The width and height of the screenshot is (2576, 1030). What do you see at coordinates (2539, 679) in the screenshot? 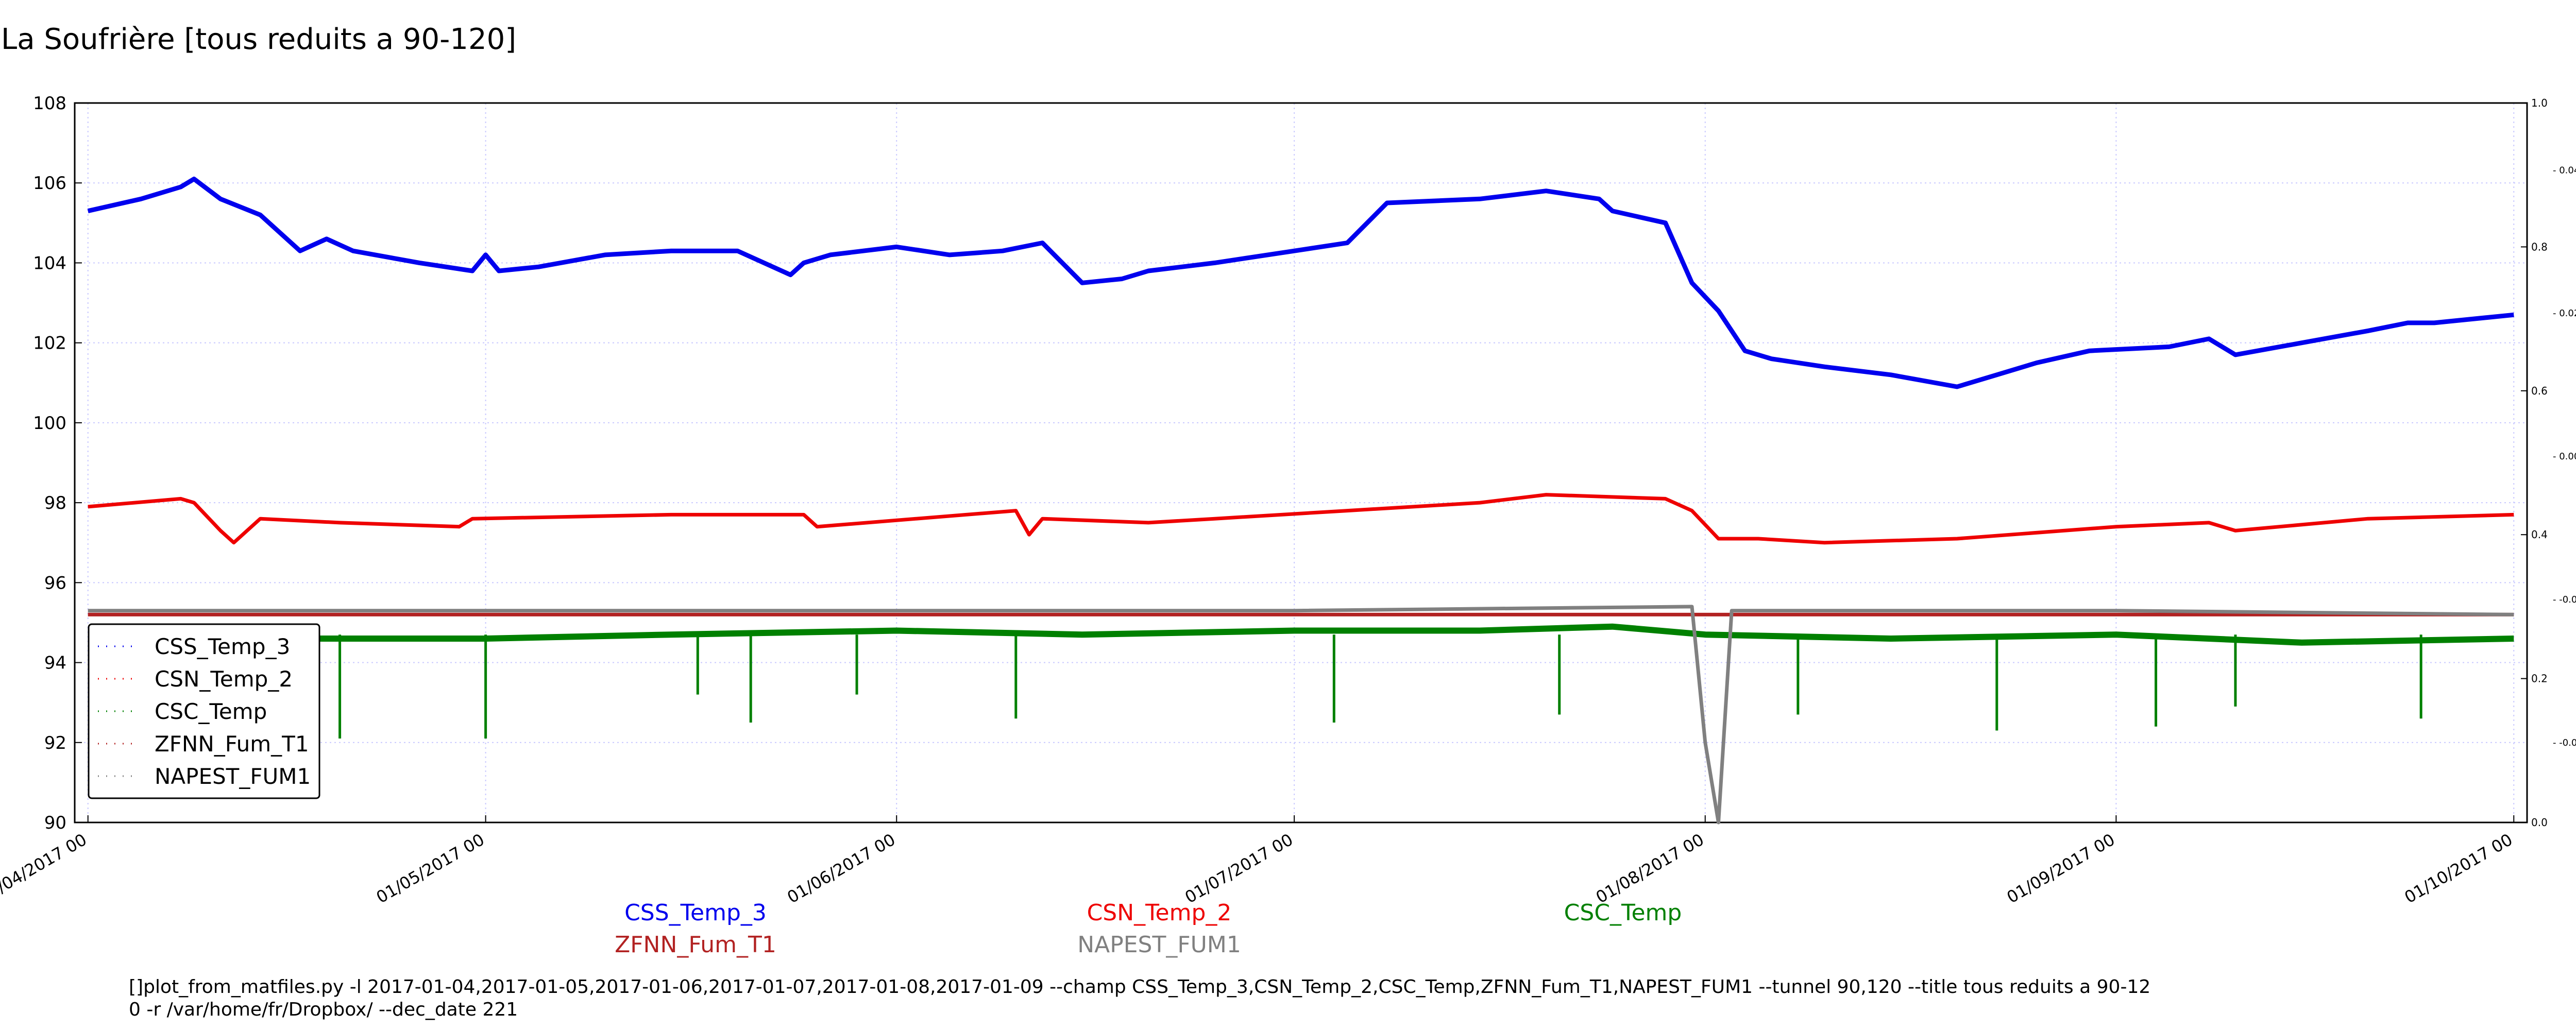
I see `right-tick-label: 0.2` at bounding box center [2539, 679].